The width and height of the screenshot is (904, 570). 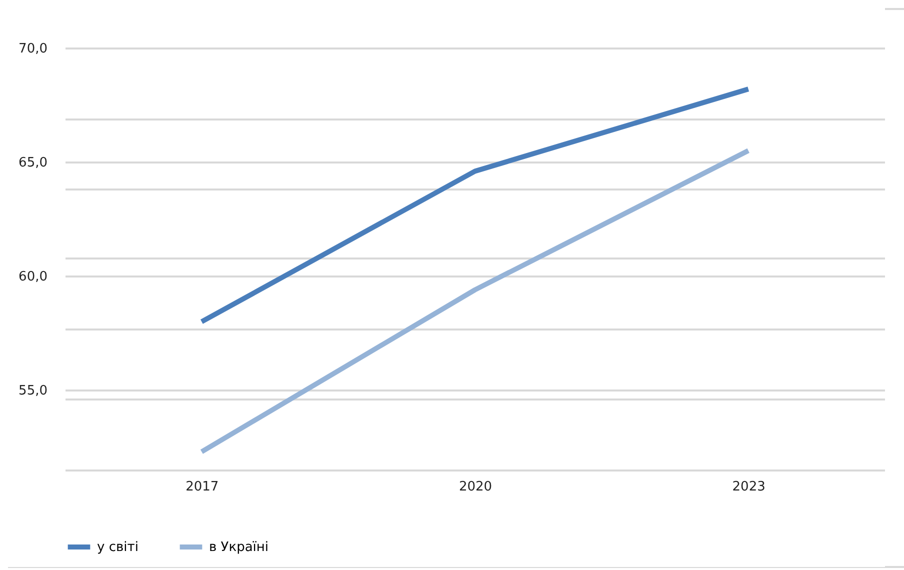 I want to click on x-tick-label: 2017, so click(x=202, y=487).